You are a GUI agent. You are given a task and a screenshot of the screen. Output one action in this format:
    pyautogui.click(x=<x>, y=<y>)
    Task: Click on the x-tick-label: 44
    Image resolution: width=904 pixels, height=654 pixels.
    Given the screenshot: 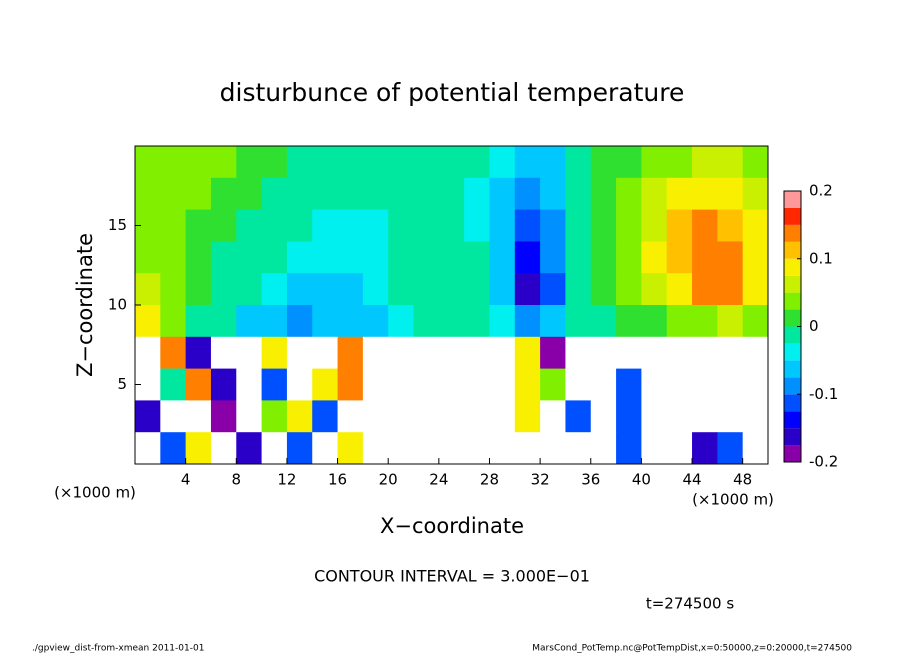 What is the action you would take?
    pyautogui.click(x=691, y=480)
    